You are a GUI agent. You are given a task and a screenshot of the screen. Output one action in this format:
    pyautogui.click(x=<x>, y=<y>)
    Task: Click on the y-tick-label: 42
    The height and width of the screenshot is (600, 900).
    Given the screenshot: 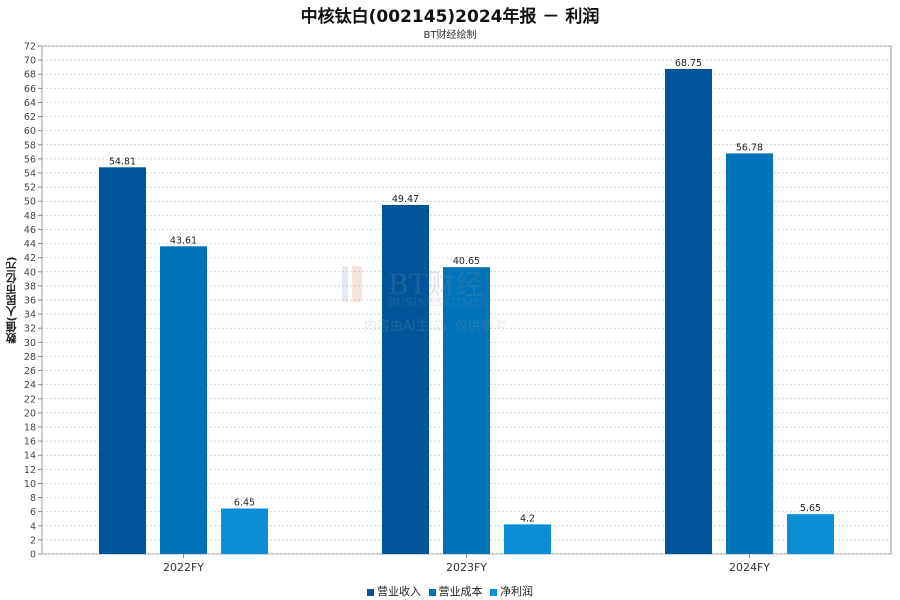 What is the action you would take?
    pyautogui.click(x=30, y=258)
    